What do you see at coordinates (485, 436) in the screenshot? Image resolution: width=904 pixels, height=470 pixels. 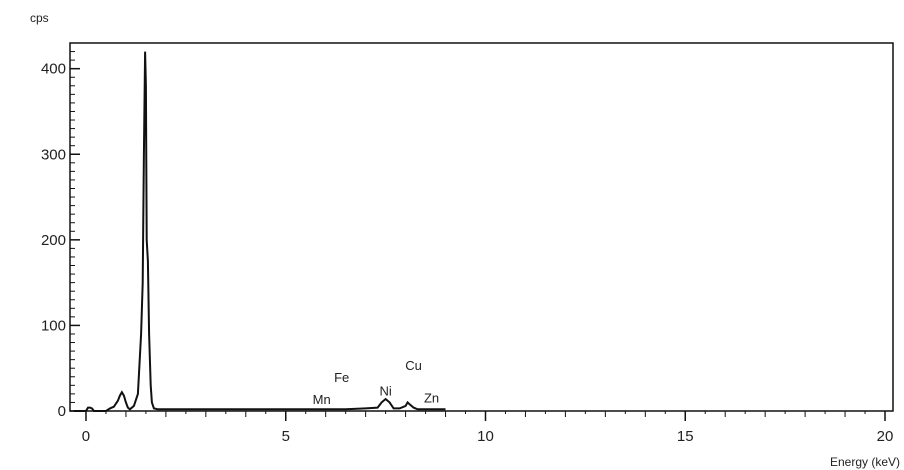 I see `x-tick-label: 10` at bounding box center [485, 436].